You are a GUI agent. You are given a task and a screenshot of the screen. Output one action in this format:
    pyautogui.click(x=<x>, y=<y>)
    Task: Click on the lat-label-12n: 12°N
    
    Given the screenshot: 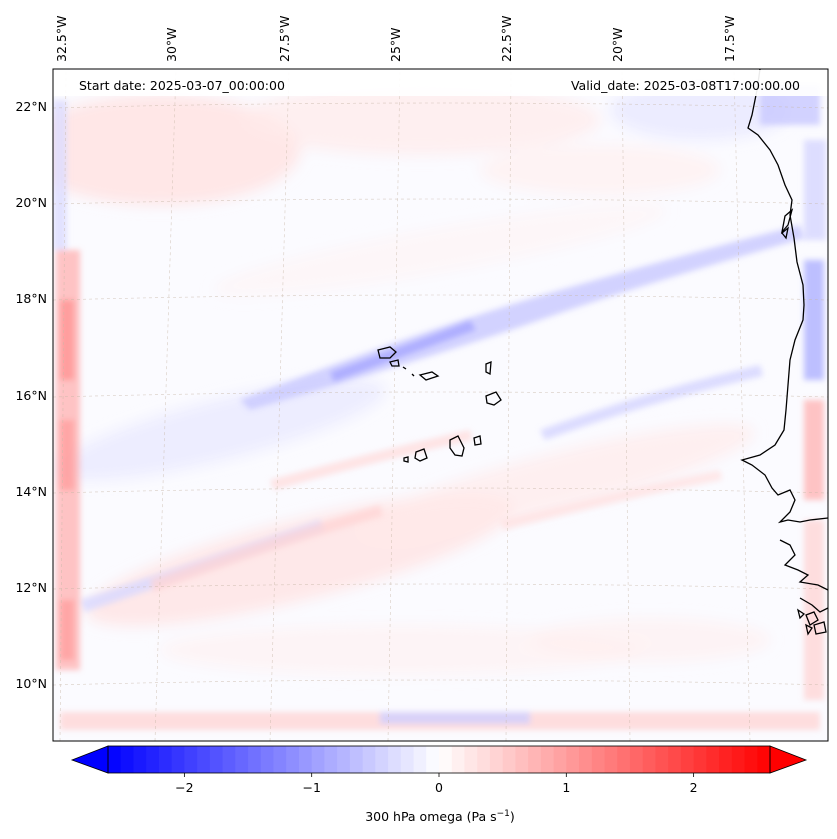 What is the action you would take?
    pyautogui.click(x=31, y=587)
    